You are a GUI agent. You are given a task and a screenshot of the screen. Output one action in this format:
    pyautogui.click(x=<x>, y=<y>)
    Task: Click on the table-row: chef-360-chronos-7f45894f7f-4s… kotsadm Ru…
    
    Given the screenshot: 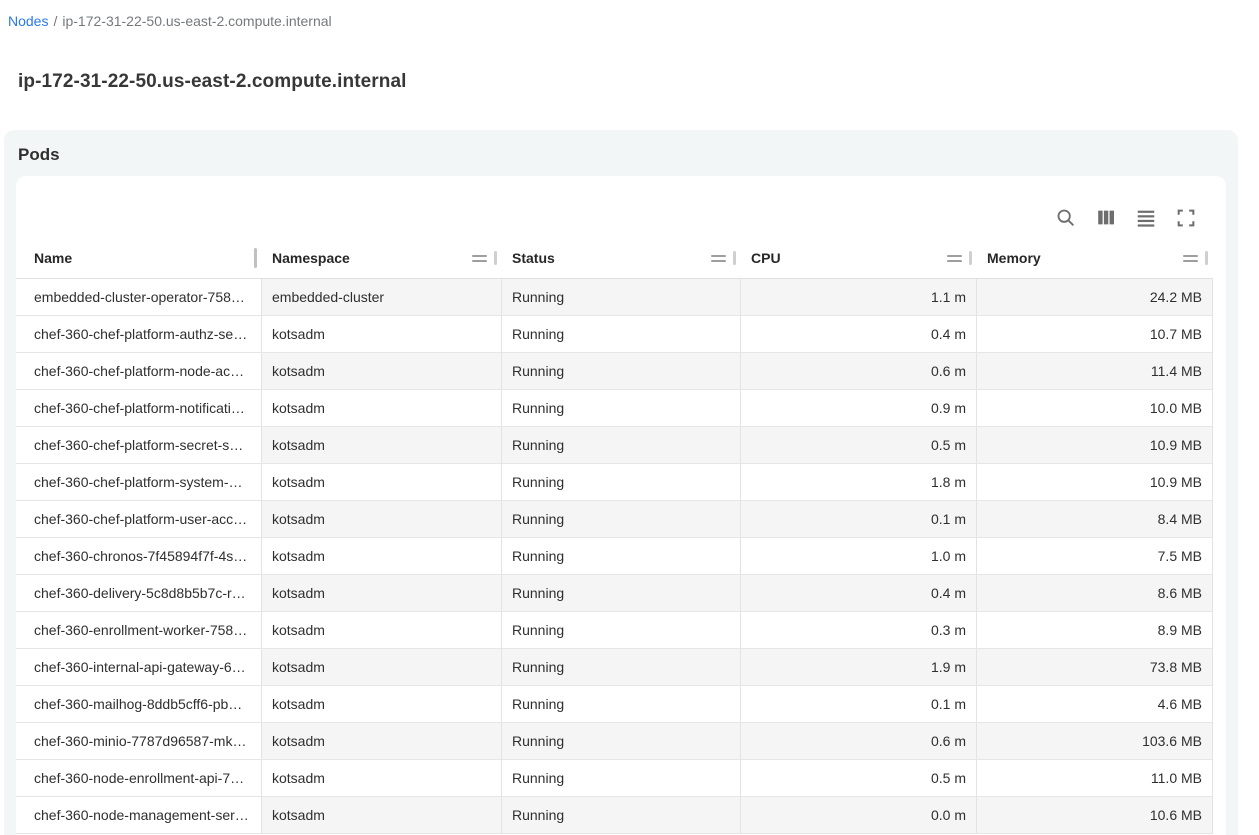 What is the action you would take?
    pyautogui.click(x=614, y=556)
    